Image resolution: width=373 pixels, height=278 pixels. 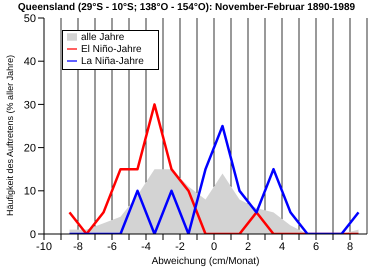 I want to click on x-tick-label: 6, so click(x=316, y=246).